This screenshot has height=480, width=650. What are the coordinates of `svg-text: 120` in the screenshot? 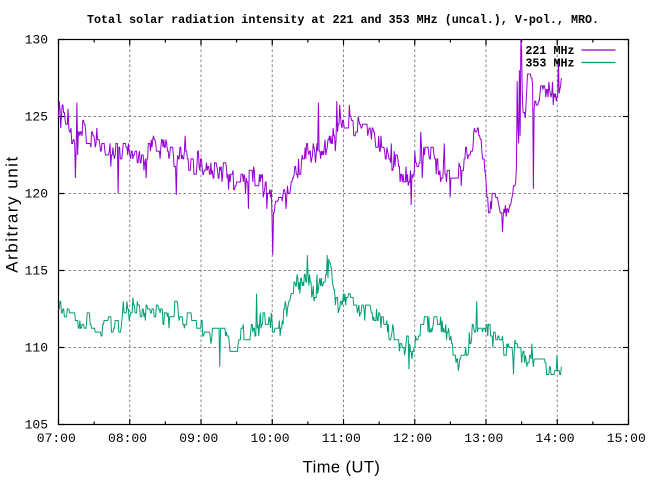 It's located at (36, 194).